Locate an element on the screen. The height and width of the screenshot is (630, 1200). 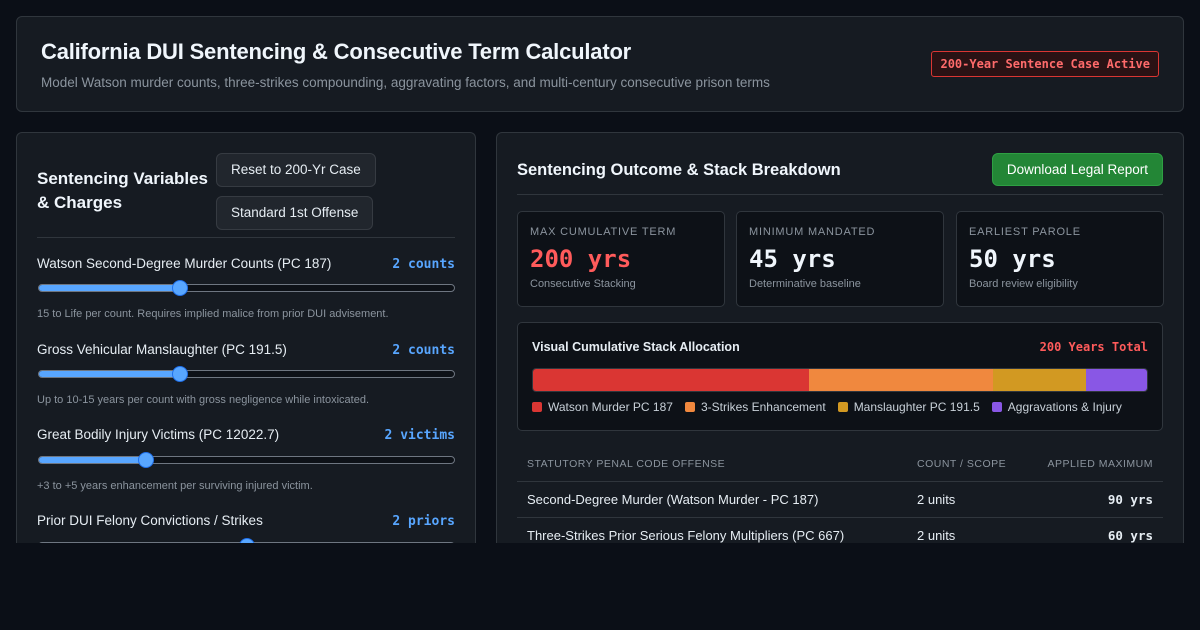
stat-note: Board review eligibility is located at coordinates (1023, 284).